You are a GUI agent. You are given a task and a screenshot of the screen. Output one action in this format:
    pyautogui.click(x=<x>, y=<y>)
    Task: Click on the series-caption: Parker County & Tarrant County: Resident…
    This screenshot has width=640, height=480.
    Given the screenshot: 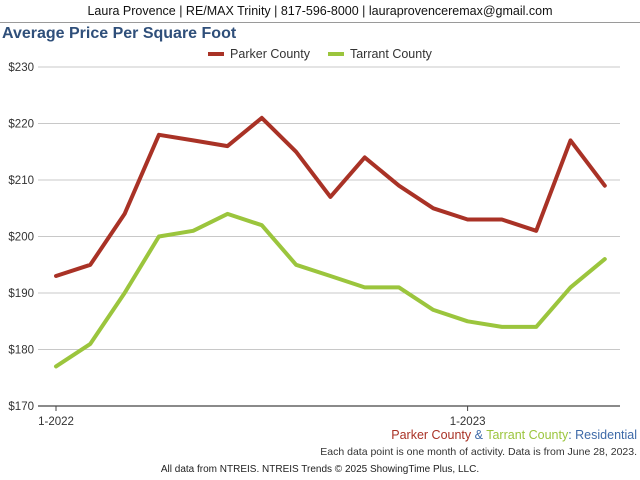 What is the action you would take?
    pyautogui.click(x=514, y=435)
    